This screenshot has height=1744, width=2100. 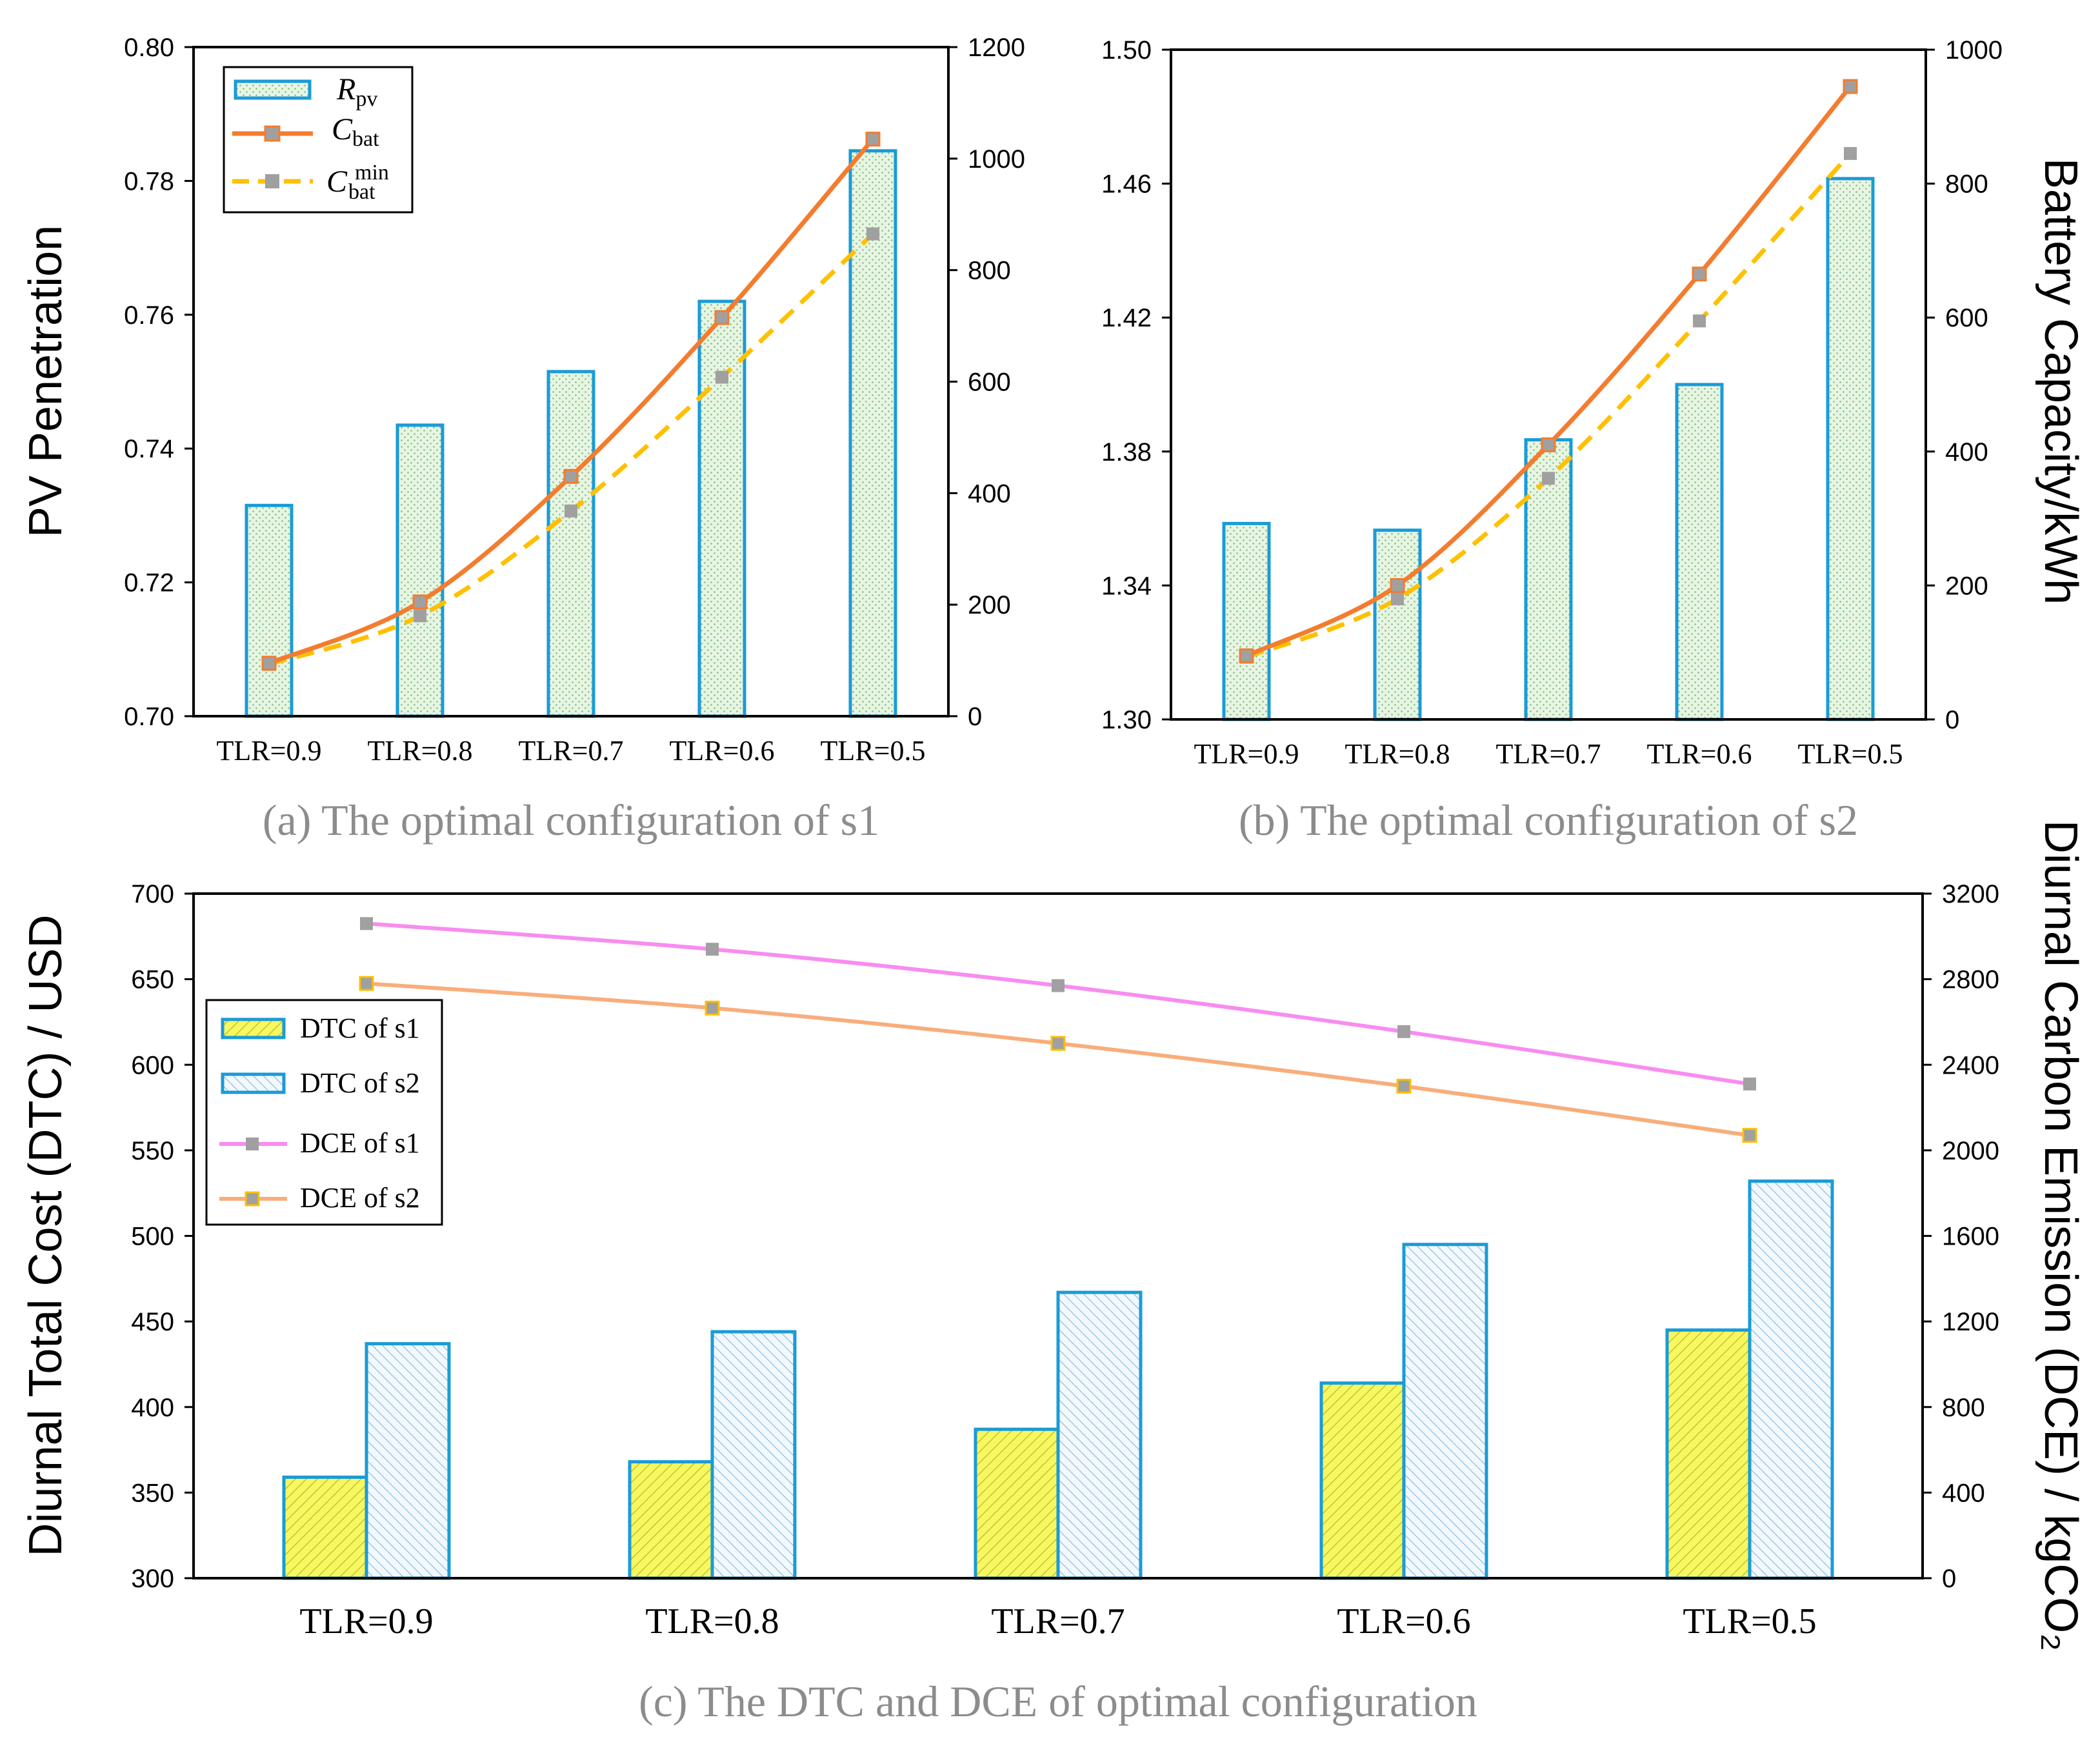 I want to click on left-tick-label: 700, so click(x=152, y=894).